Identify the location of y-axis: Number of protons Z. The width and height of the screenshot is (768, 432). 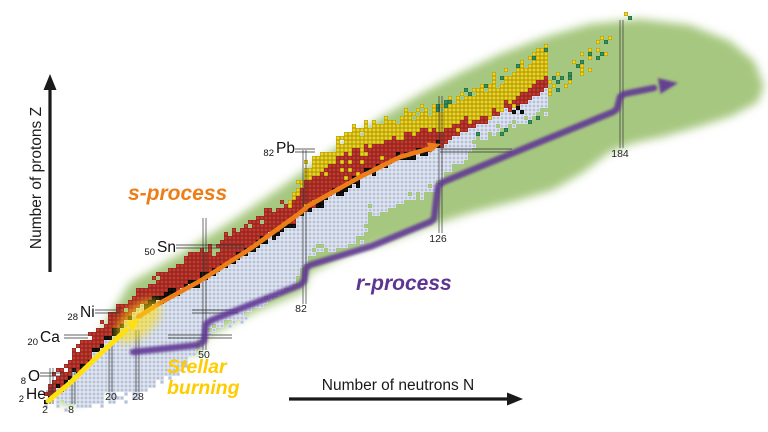
(42, 173).